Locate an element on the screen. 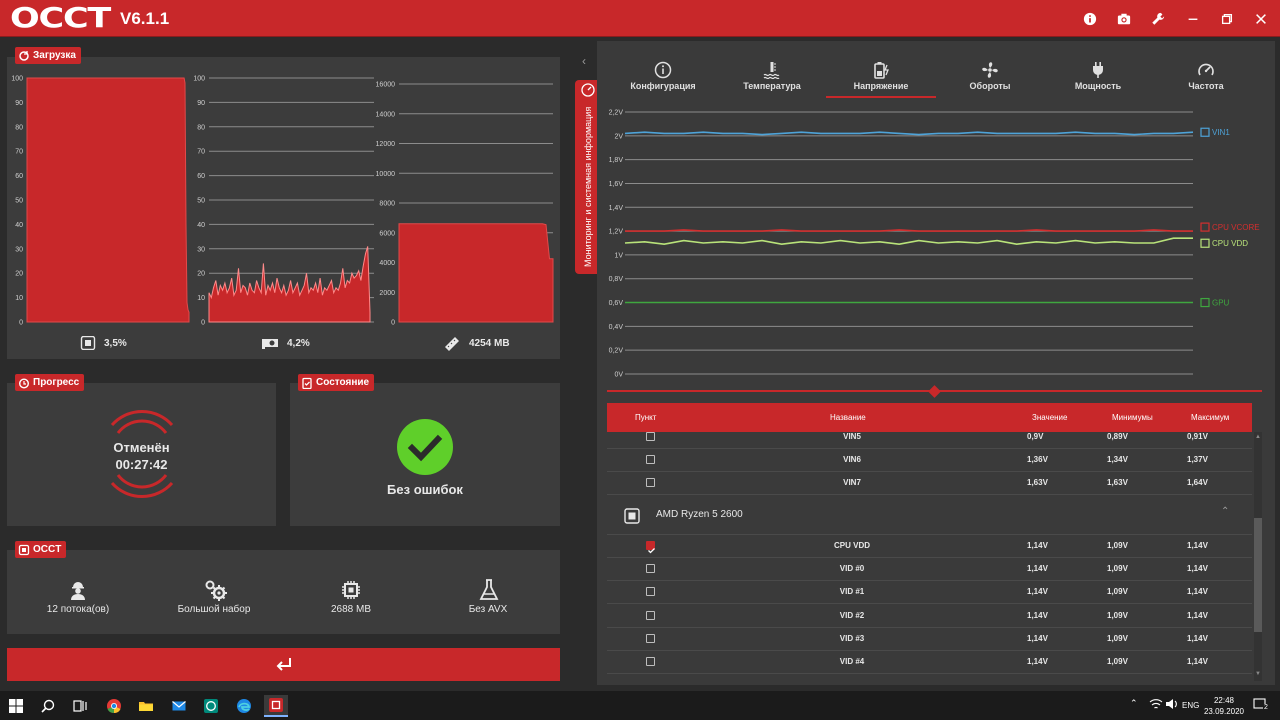 The image size is (1280, 720). table-row: VID #3 1,14V 1,09V 1,14V is located at coordinates (929, 639).